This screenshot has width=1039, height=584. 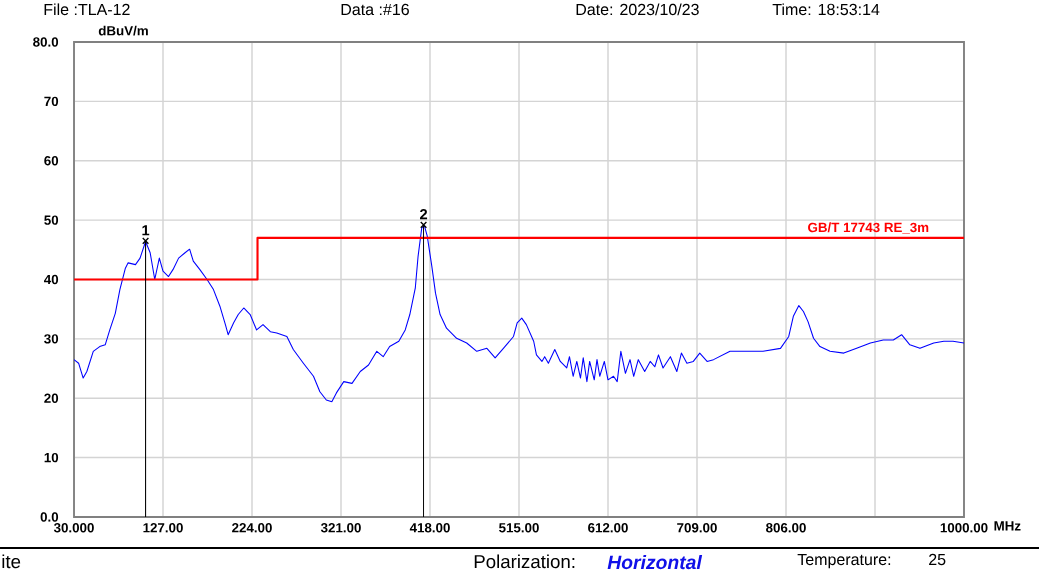 What do you see at coordinates (868, 228) in the screenshot?
I see `series-label: GB/T 17743 RE_3m` at bounding box center [868, 228].